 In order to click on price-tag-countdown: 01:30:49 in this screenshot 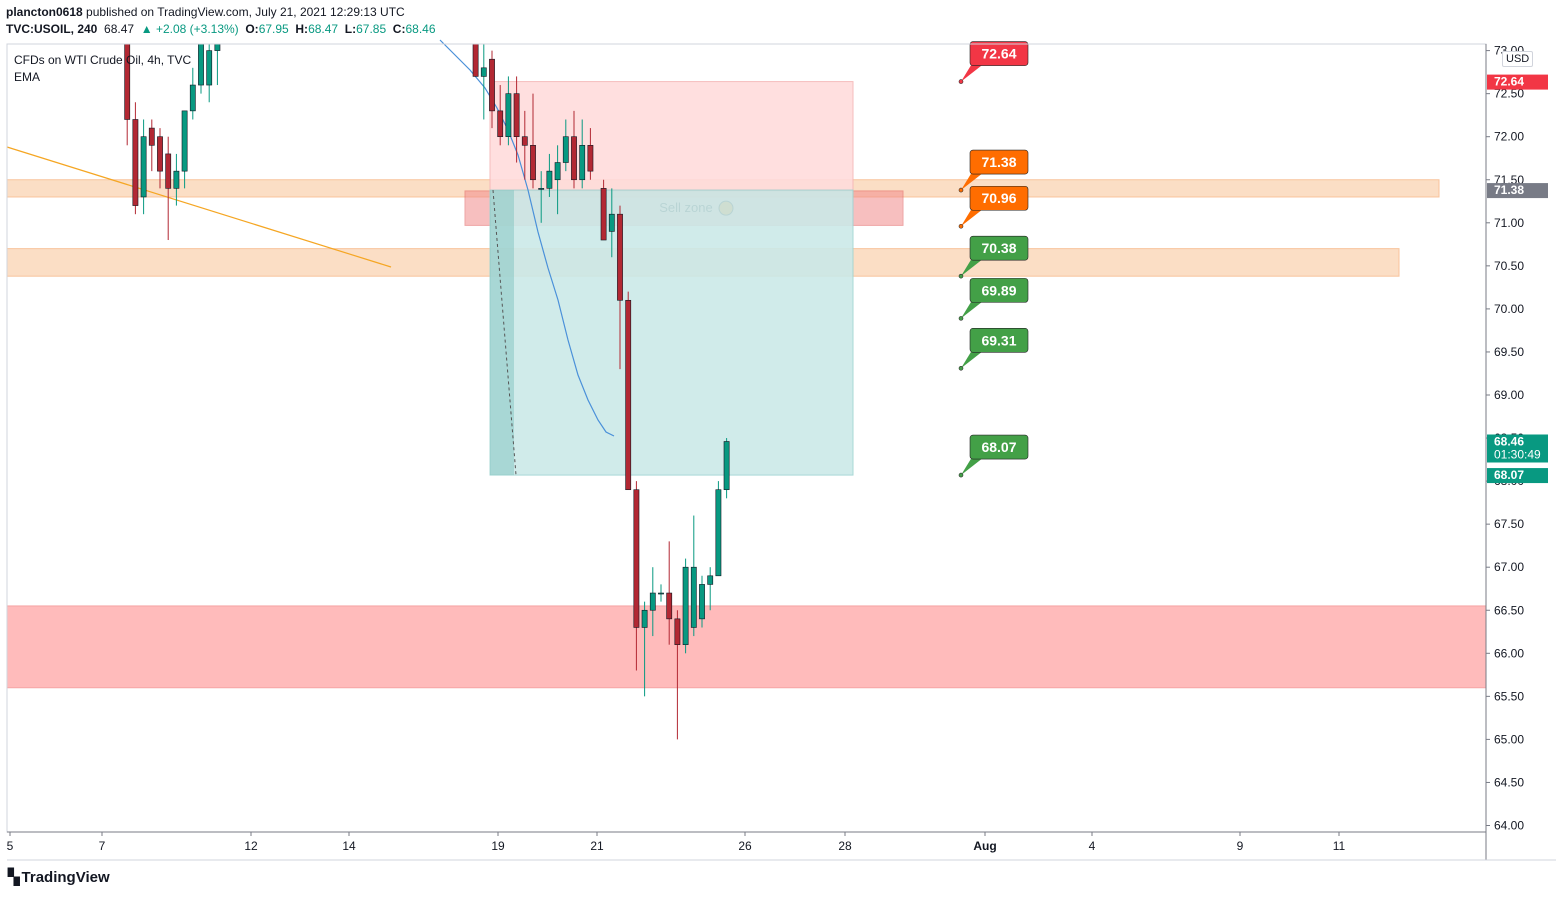, I will do `click(1517, 454)`.